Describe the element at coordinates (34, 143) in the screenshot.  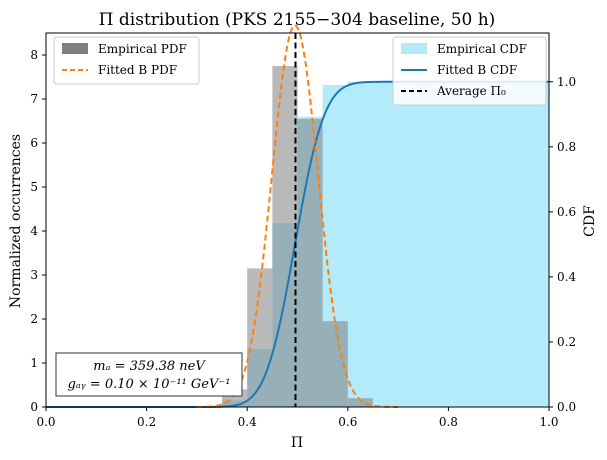
I see `y-left-tick-label: 6` at that location.